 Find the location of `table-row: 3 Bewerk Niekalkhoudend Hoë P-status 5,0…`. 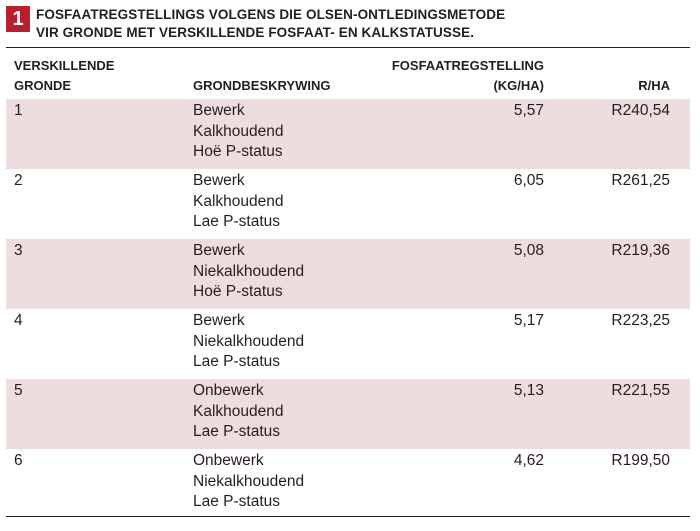

table-row: 3 Bewerk Niekalkhoudend Hoë P-status 5,0… is located at coordinates (348, 274).